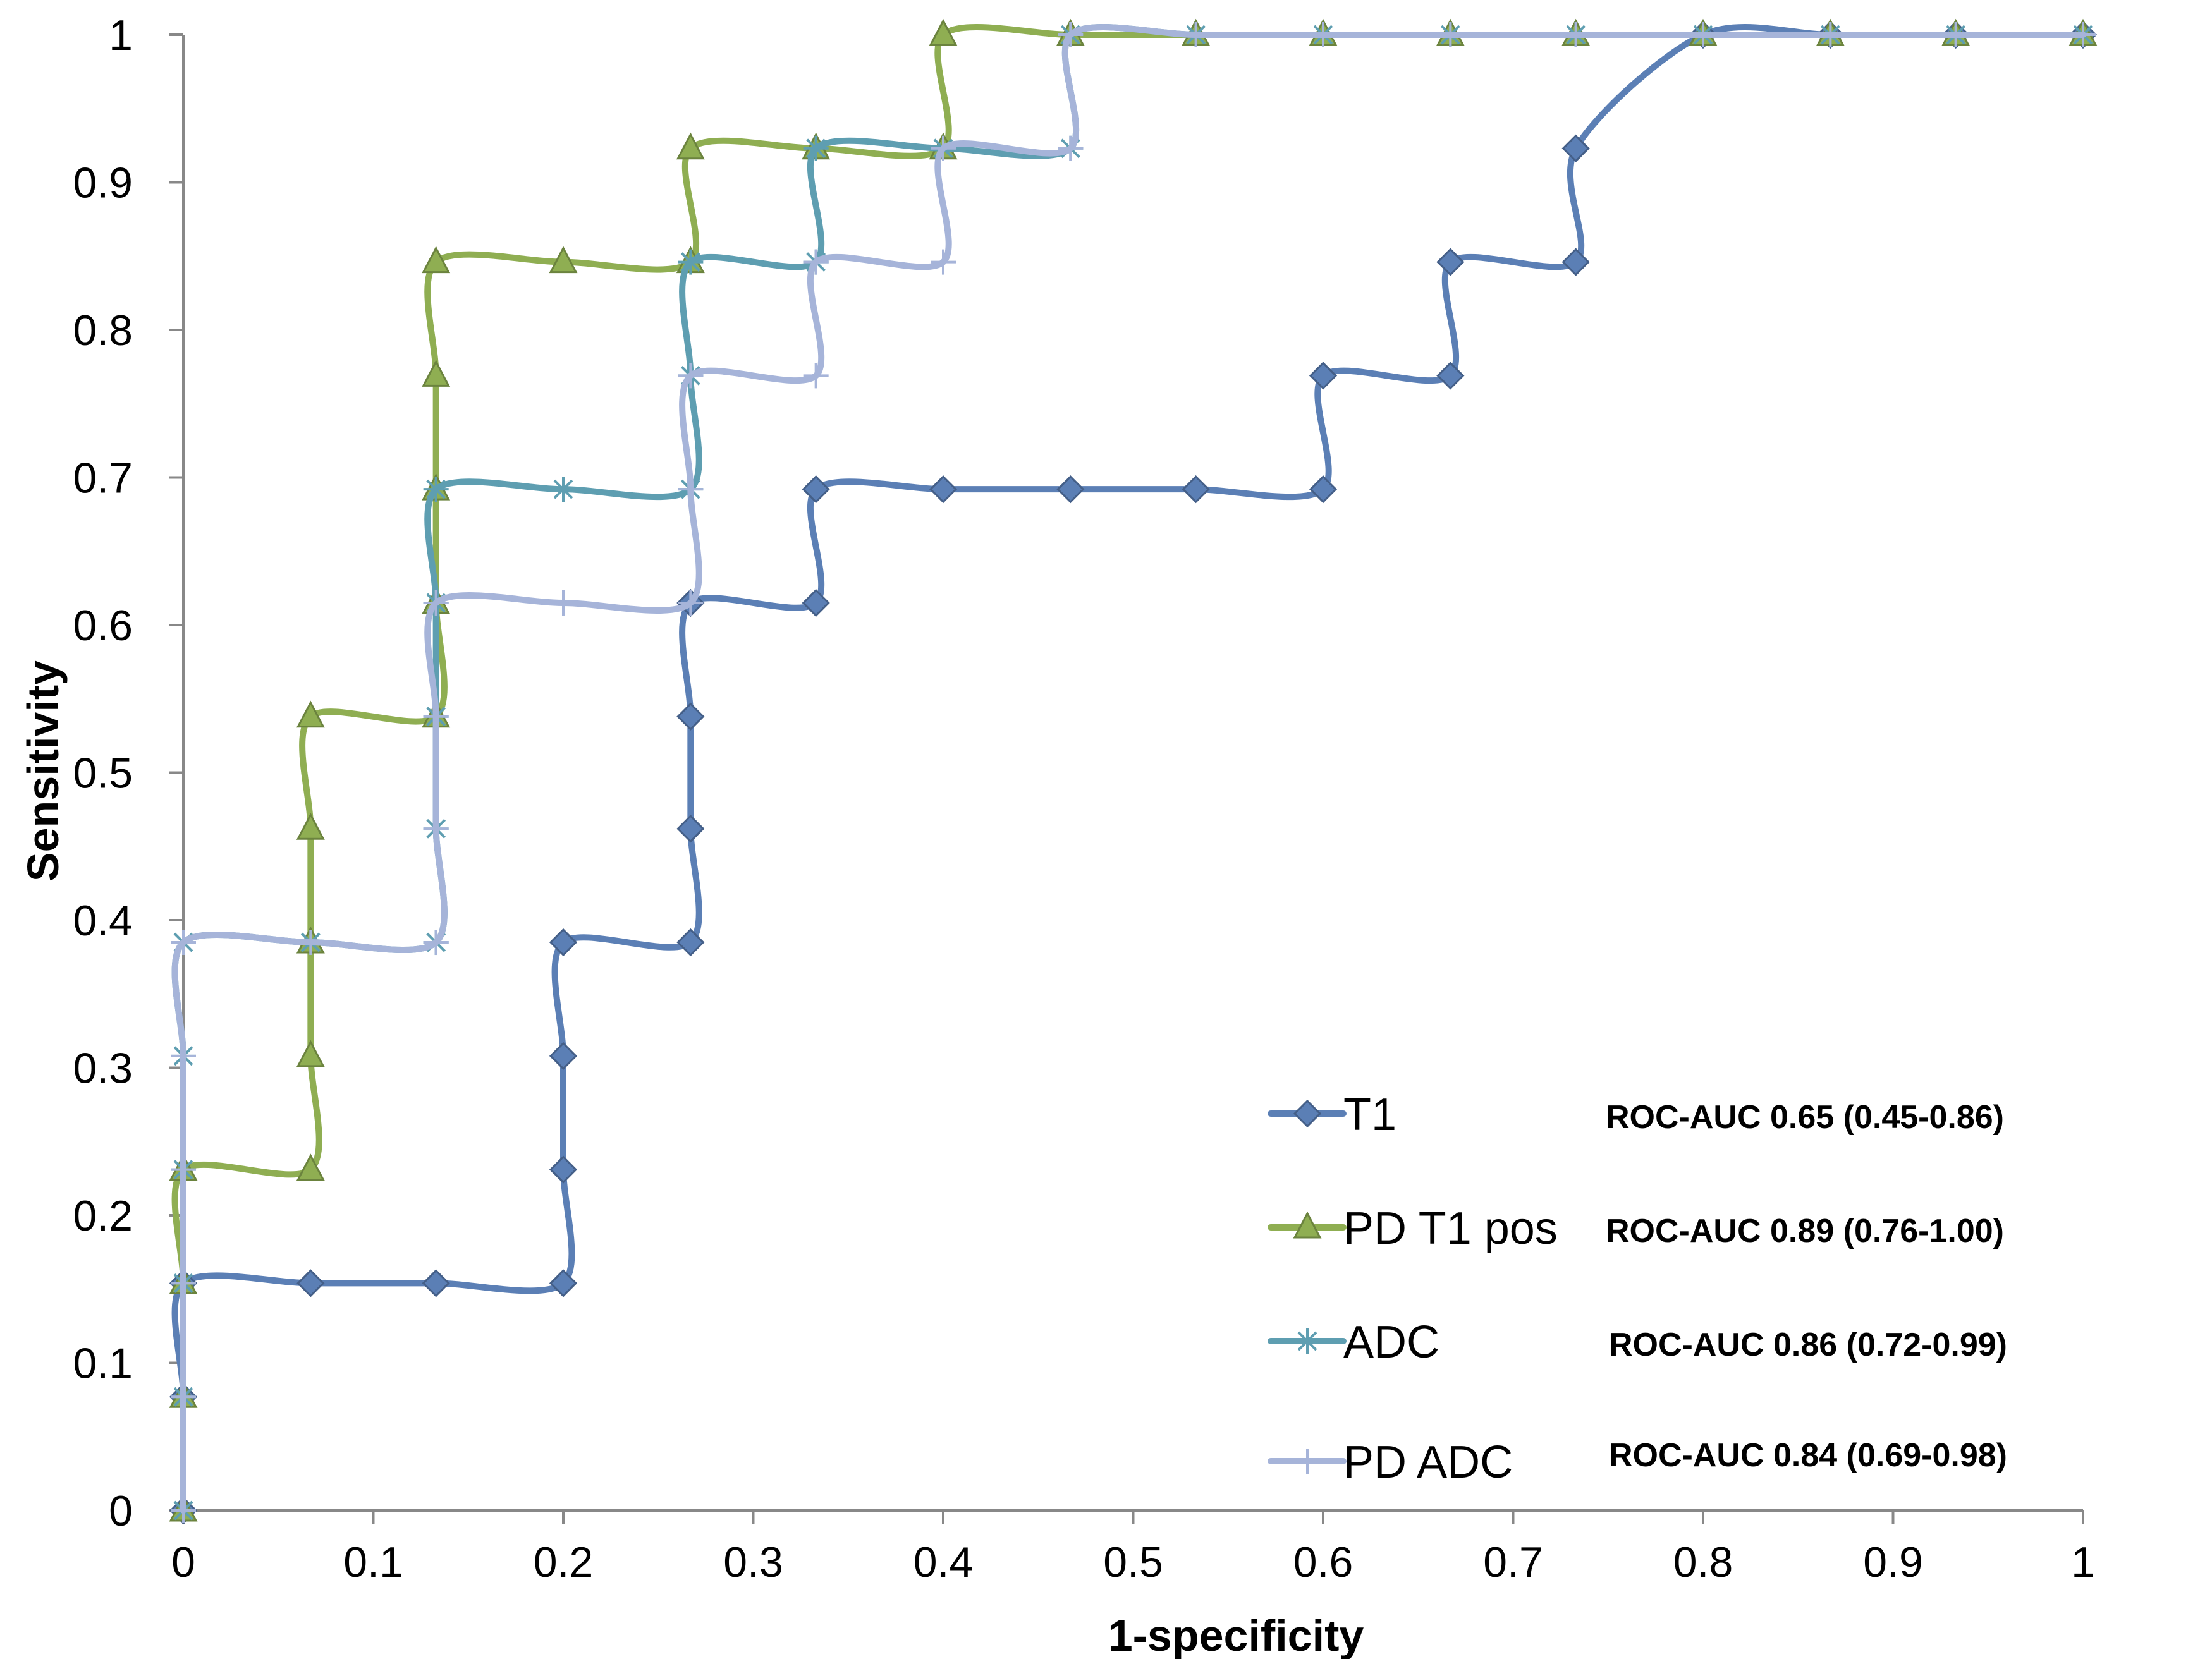  I want to click on y-axis-ticks: 0 0.1 0.2 0.3 0.4 0.5 0.6 0.7 0.8 0.9 1, so click(128, 773).